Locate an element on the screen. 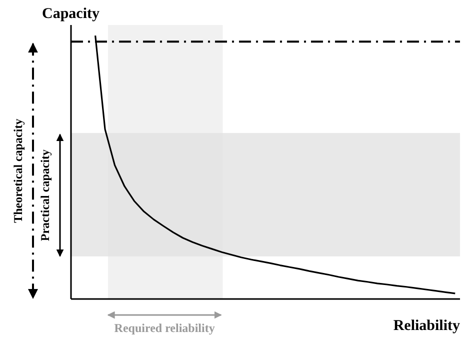  band-label: Practical capacity is located at coordinates (45, 195).